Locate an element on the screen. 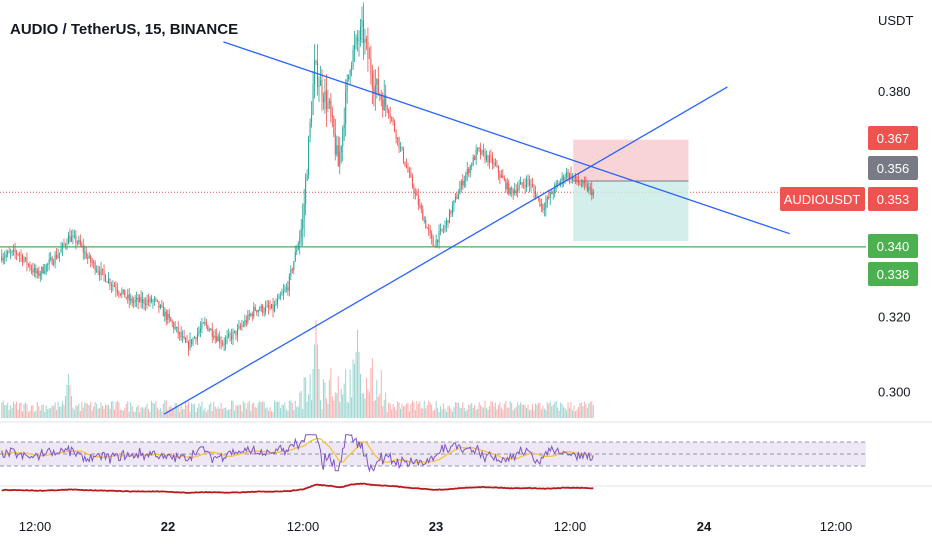  position-tool is located at coordinates (631, 190).